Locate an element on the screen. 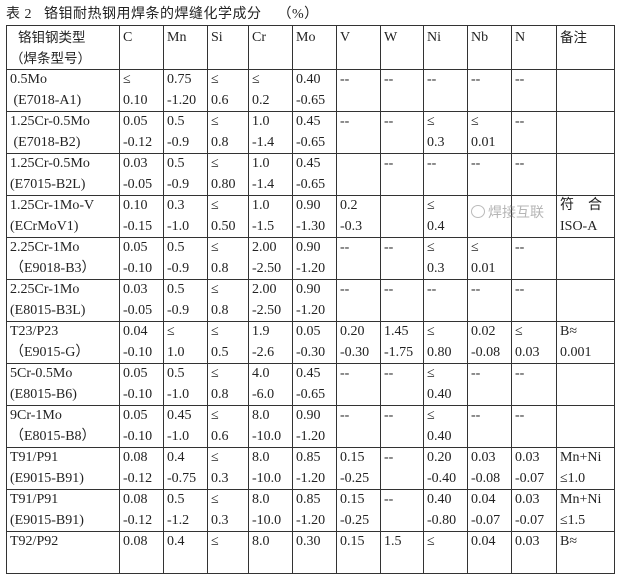  cell-line: 0.2 is located at coordinates (261, 100).